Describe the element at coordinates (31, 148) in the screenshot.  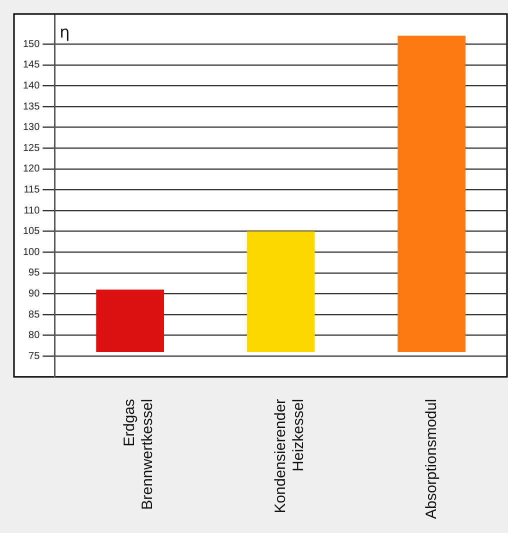
I see `y-tick-label: 125` at that location.